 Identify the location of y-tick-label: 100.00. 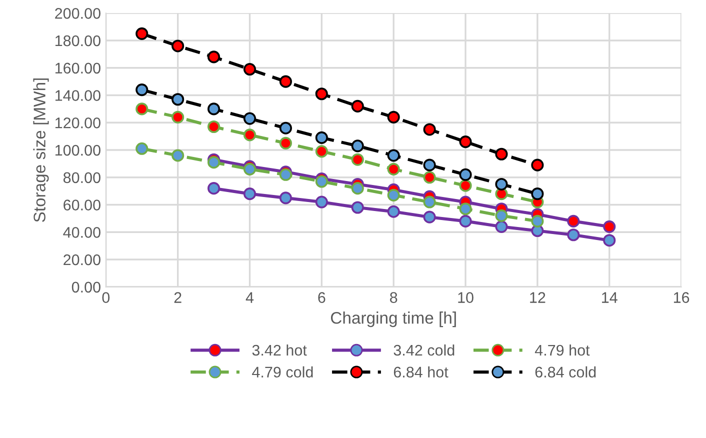
(77, 150).